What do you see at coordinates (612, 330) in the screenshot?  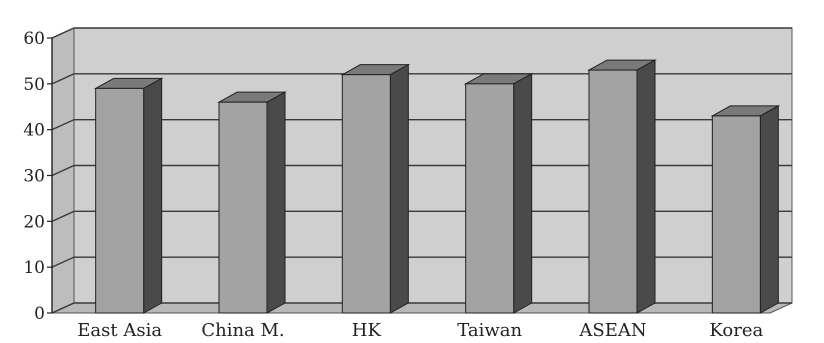 I see `x-tick-label: ASEAN` at bounding box center [612, 330].